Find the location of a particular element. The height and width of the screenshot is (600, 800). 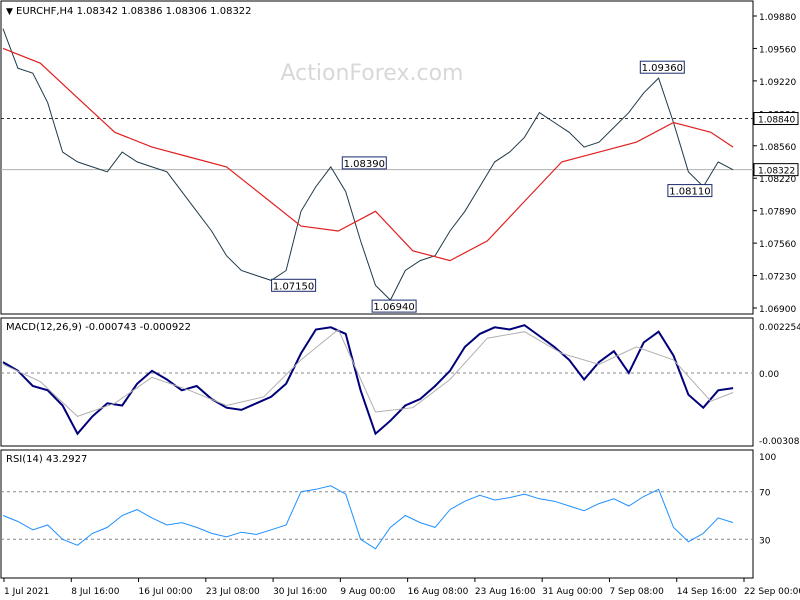

y-tick-label: 1.08560 is located at coordinates (777, 148).